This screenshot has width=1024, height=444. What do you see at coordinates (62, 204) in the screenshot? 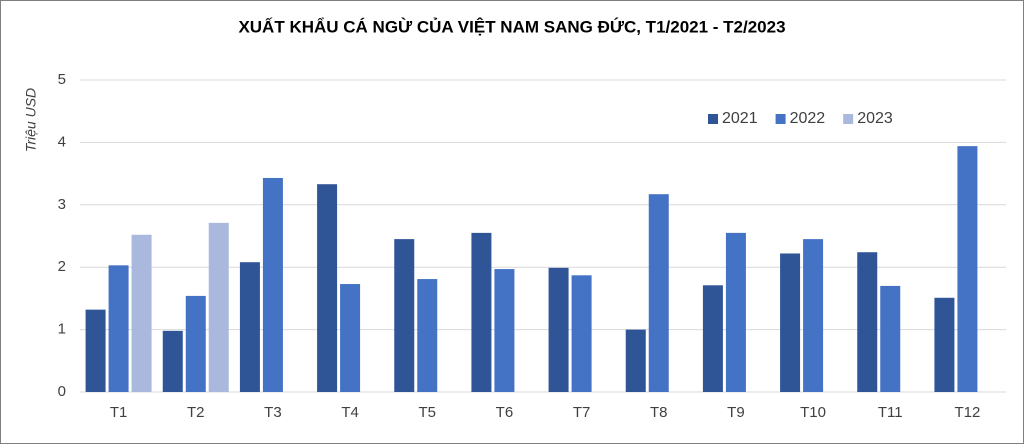
I see `y-tick-label: 3` at bounding box center [62, 204].